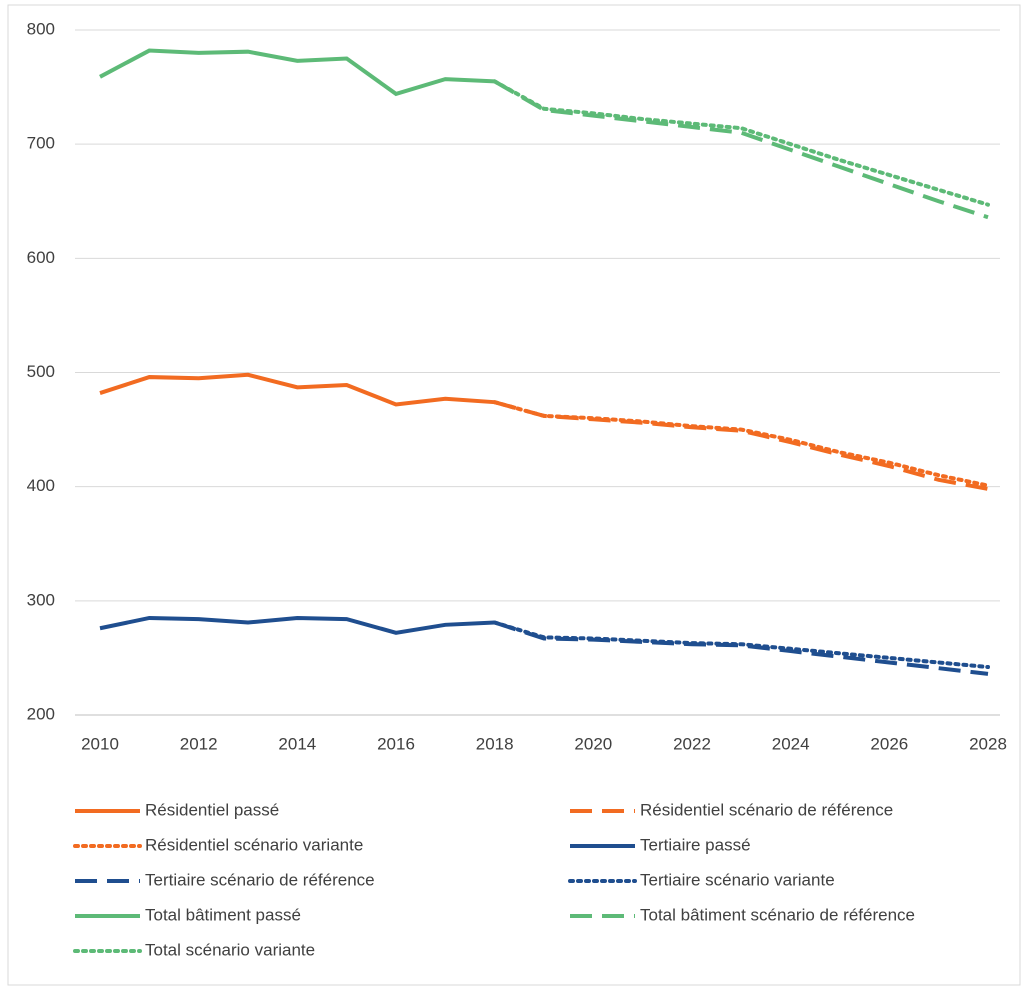 The image size is (1028, 994). I want to click on y-tick-label: 300, so click(41, 599).